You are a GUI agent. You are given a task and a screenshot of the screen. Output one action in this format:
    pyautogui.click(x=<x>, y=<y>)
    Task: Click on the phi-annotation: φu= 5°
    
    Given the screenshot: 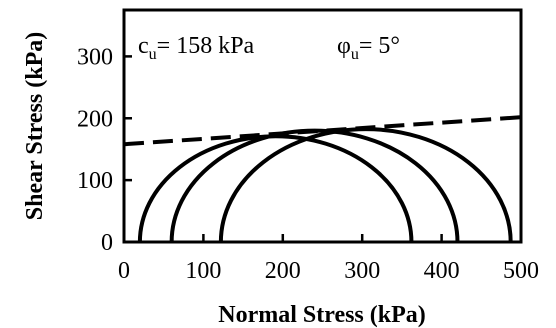 What is the action you would take?
    pyautogui.click(x=368, y=48)
    